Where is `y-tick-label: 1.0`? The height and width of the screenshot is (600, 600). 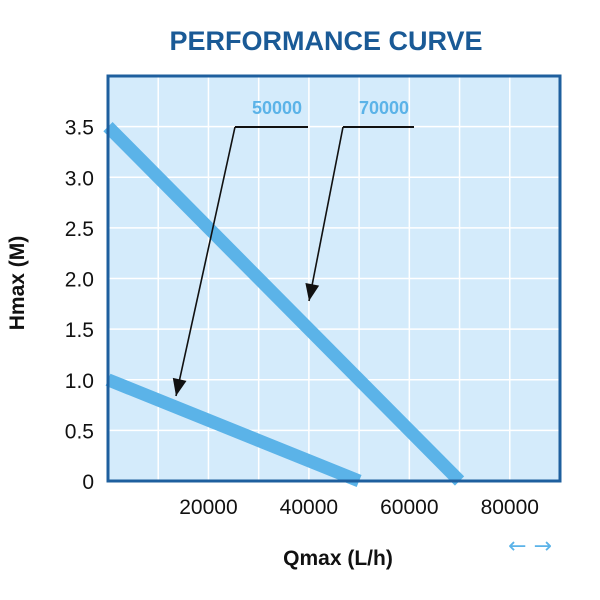 y-tick-label: 1.0 is located at coordinates (79, 381).